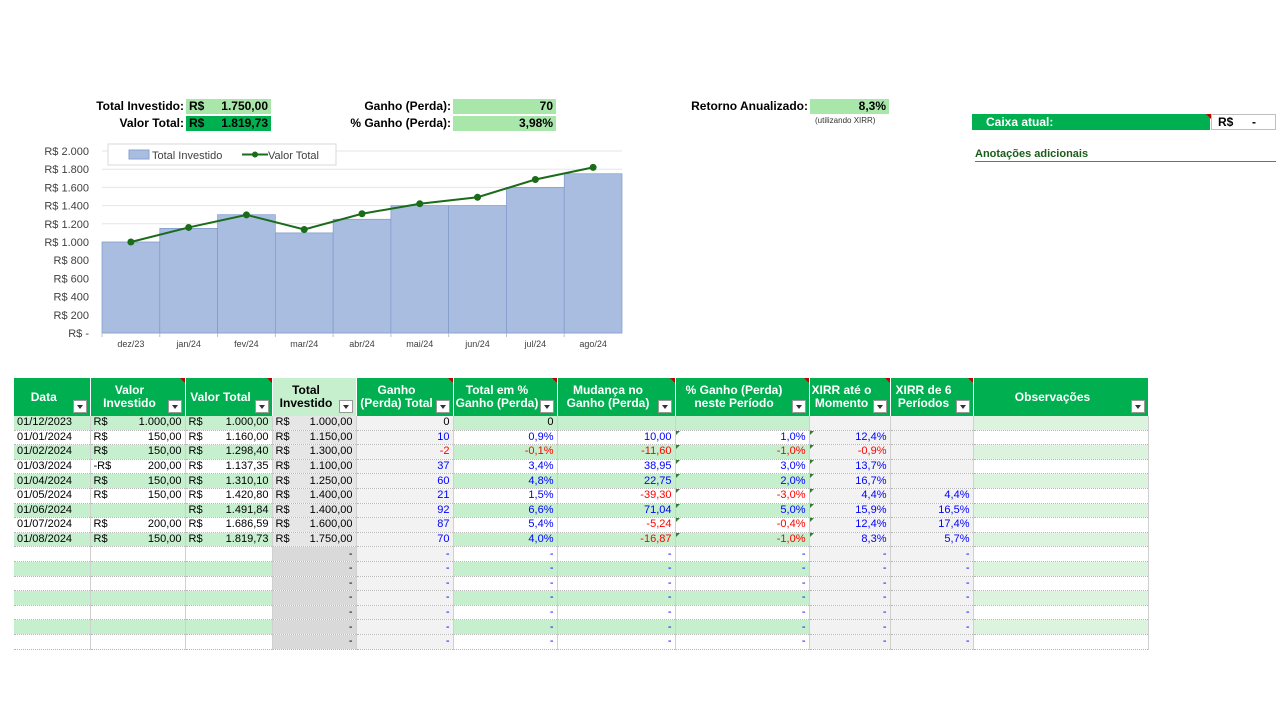 This screenshot has width=1280, height=720. Describe the element at coordinates (742, 540) in the screenshot. I see `table-cell: -1,0%` at that location.